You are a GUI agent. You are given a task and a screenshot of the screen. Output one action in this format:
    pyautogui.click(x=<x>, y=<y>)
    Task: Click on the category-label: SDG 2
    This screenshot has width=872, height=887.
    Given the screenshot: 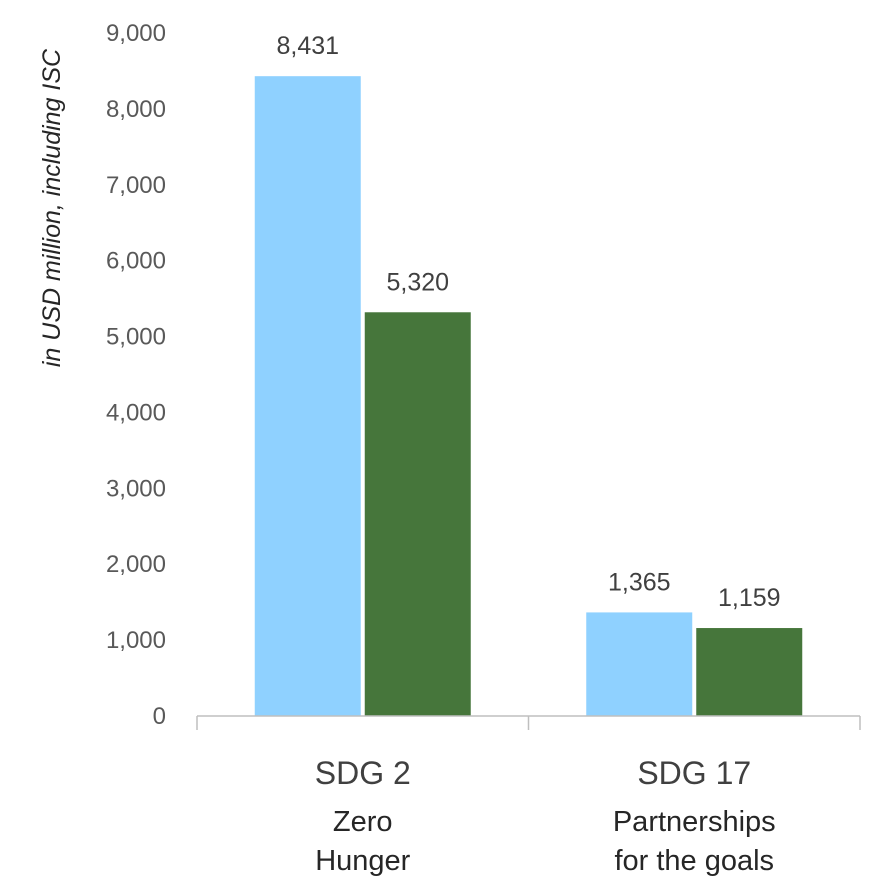 What is the action you would take?
    pyautogui.click(x=363, y=773)
    